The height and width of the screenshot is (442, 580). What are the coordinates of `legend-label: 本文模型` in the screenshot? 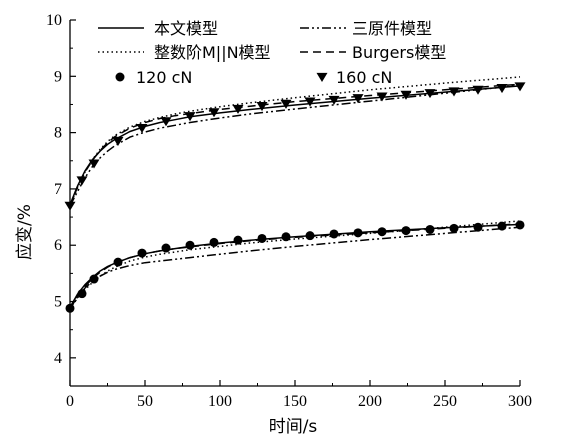 It's located at (186, 28).